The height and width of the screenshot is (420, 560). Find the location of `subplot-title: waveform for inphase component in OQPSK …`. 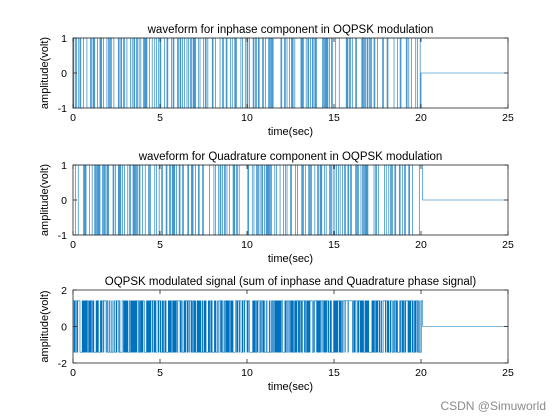

subplot-title: waveform for inphase component in OQPSK … is located at coordinates (290, 30).